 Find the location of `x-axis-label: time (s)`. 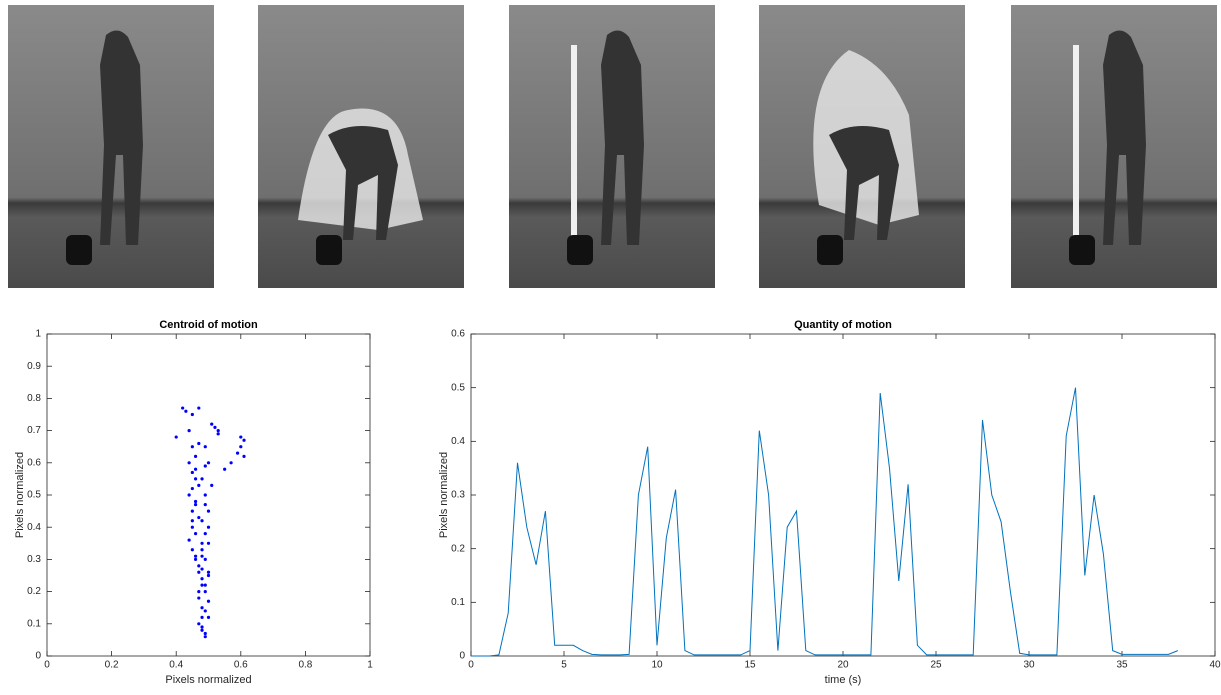

x-axis-label: time (s) is located at coordinates (843, 680).